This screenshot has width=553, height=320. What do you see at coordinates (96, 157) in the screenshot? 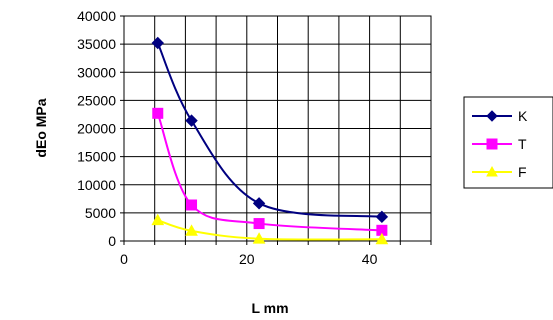
I see `y-tick-label: 15000` at bounding box center [96, 157].